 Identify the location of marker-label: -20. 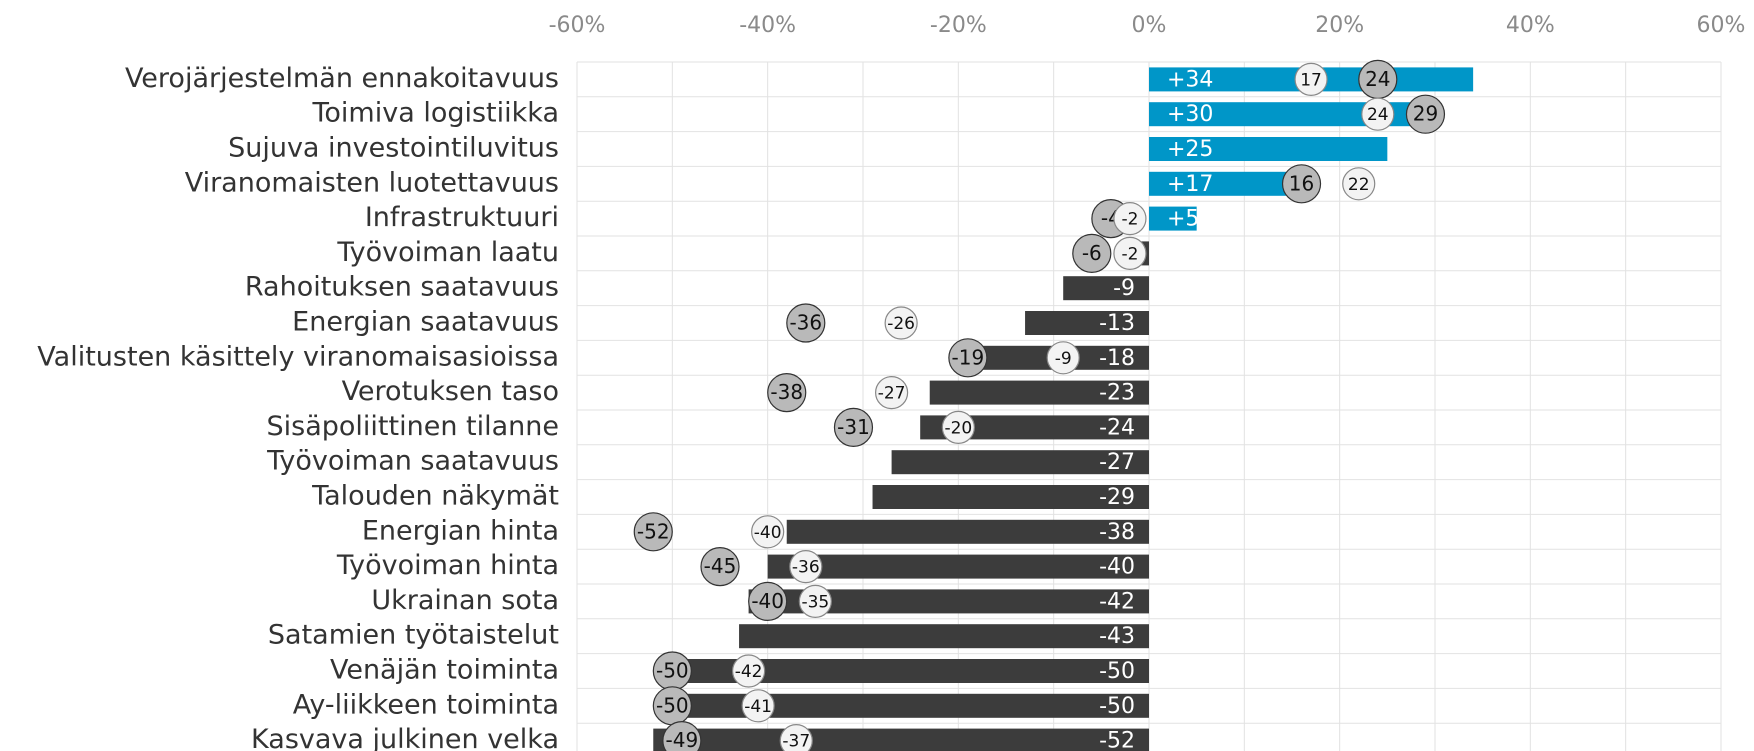
(958, 428).